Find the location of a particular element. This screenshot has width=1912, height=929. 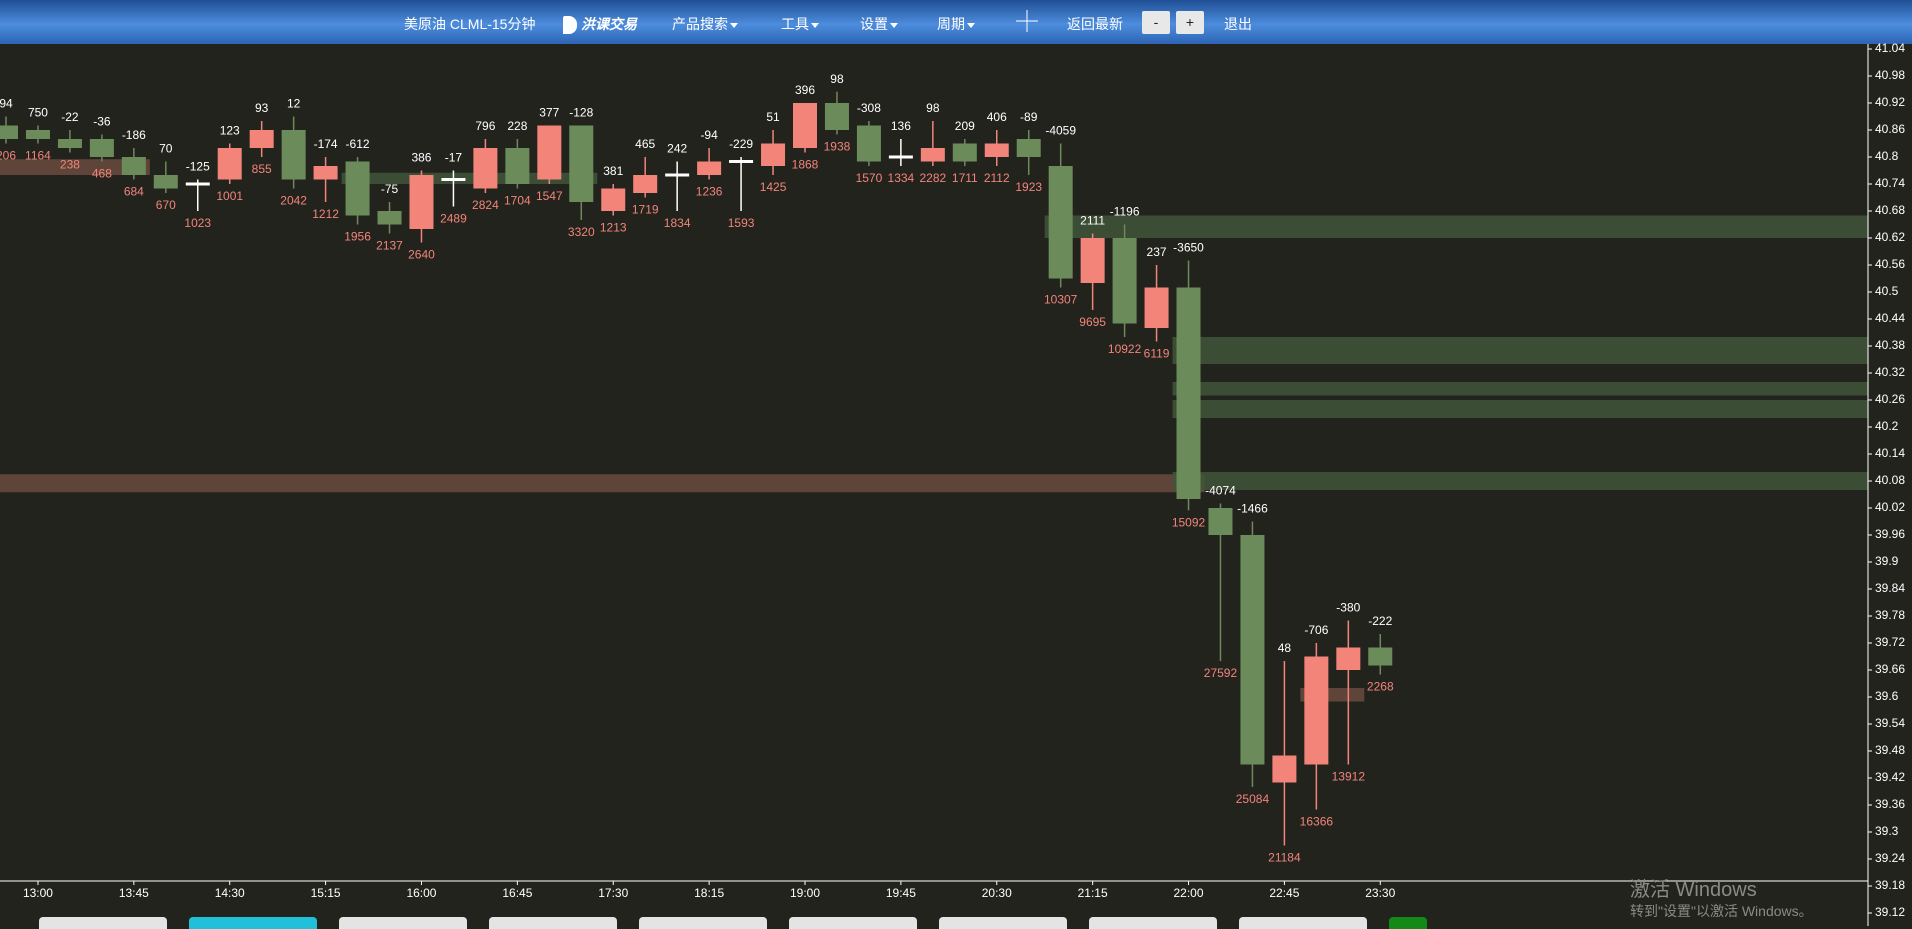

x-tick-label: 19:45 is located at coordinates (901, 893).